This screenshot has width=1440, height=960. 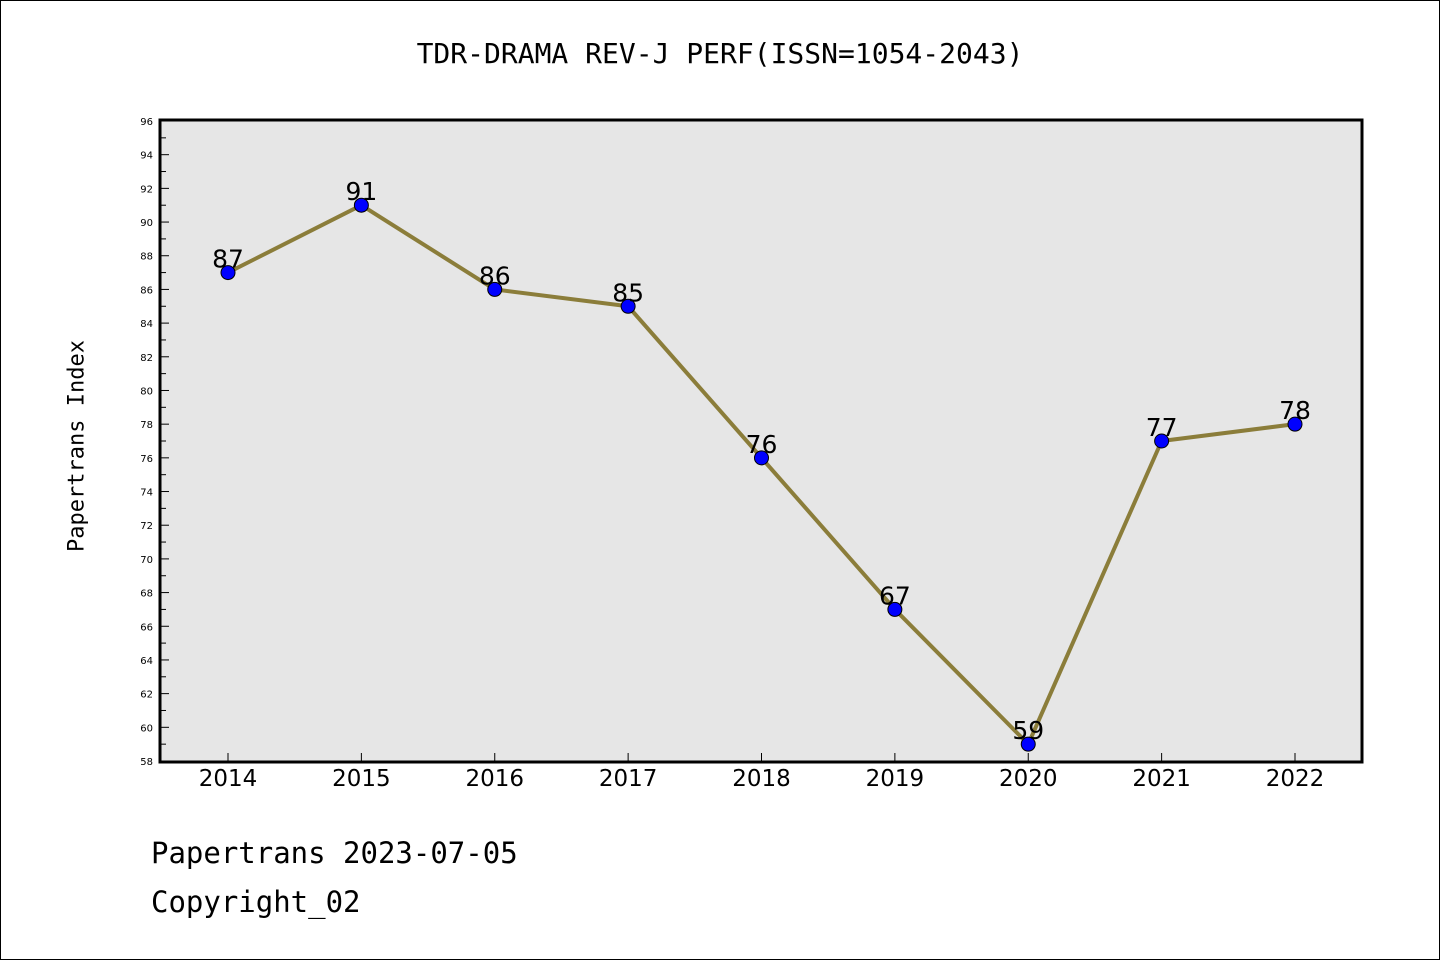 I want to click on data-label: 87, so click(x=228, y=259).